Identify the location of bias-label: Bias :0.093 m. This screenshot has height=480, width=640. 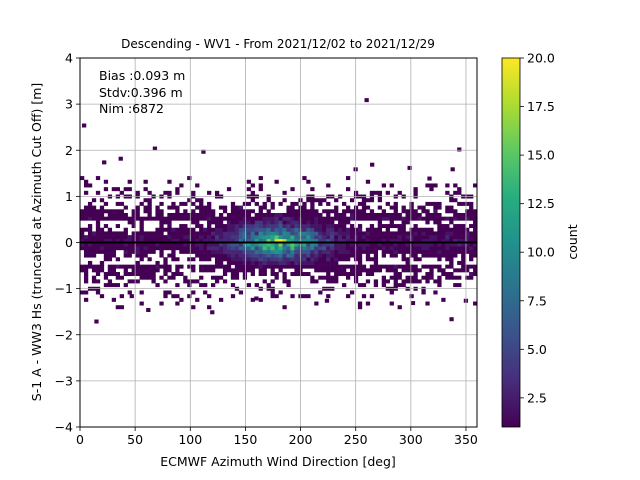
(142, 75).